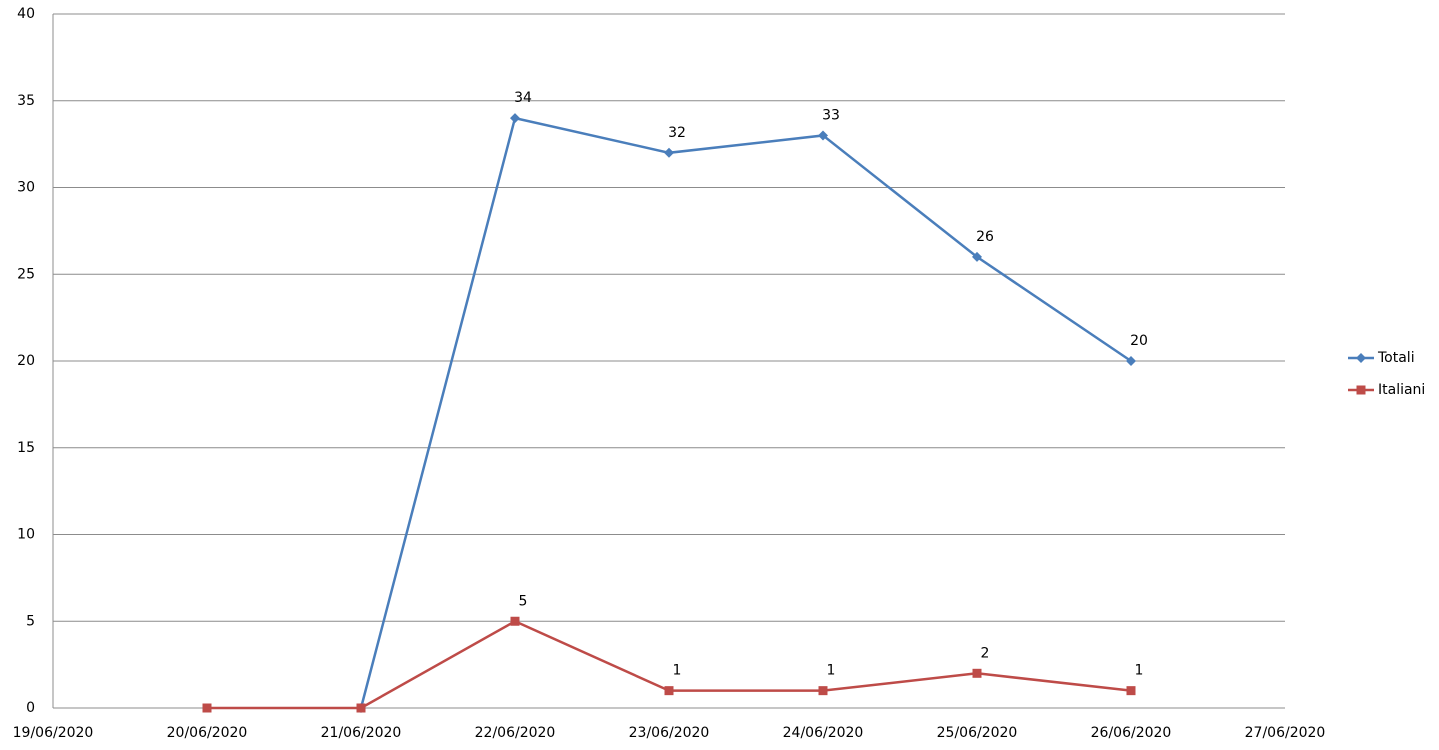 The width and height of the screenshot is (1439, 750). What do you see at coordinates (26, 535) in the screenshot?
I see `y-tick-label: 10` at bounding box center [26, 535].